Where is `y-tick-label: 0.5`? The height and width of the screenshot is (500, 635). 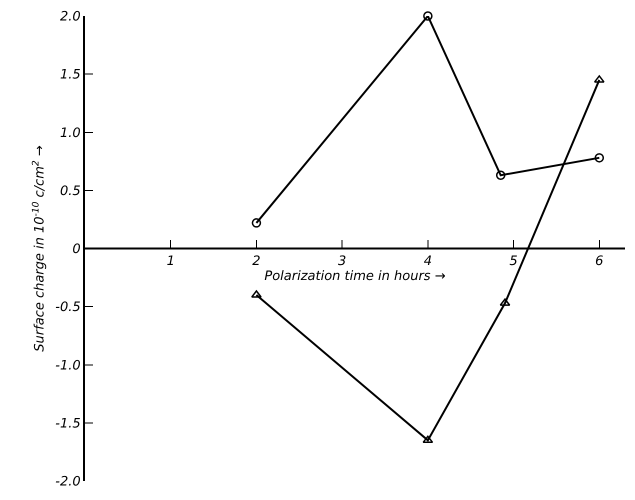
y-tick-label: 0.5 is located at coordinates (70, 191).